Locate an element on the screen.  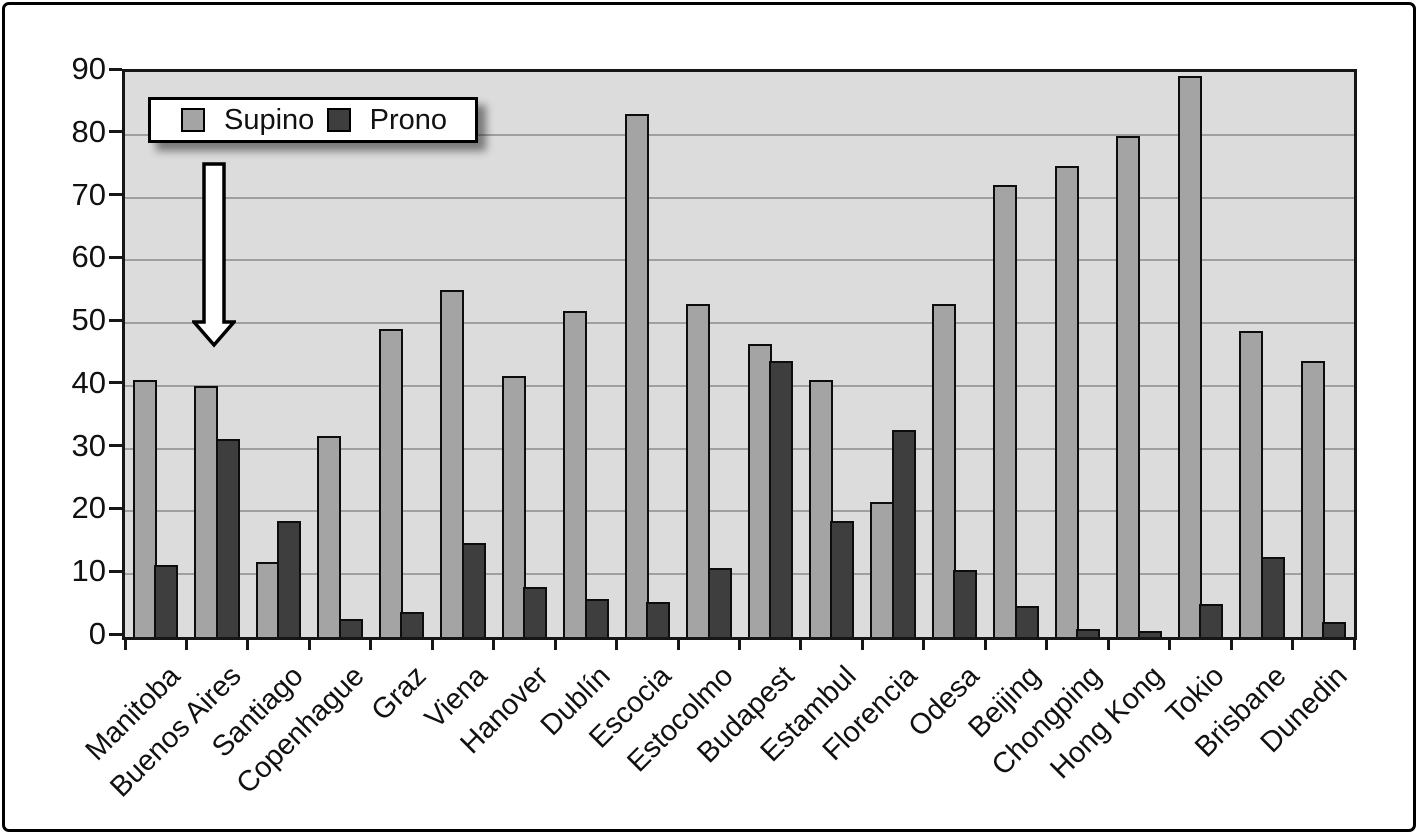
legend-label-prono: Prono is located at coordinates (408, 119).